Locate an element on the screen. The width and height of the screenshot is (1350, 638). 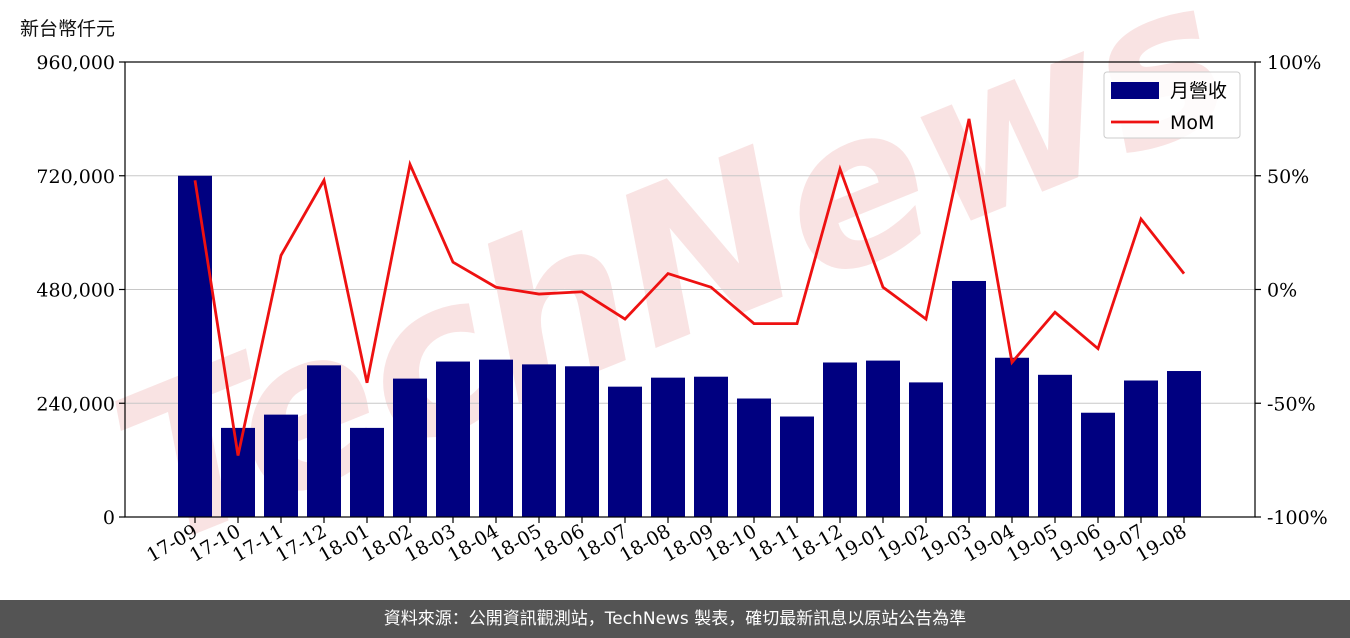
legend-swatch-bar is located at coordinates (1135, 90).